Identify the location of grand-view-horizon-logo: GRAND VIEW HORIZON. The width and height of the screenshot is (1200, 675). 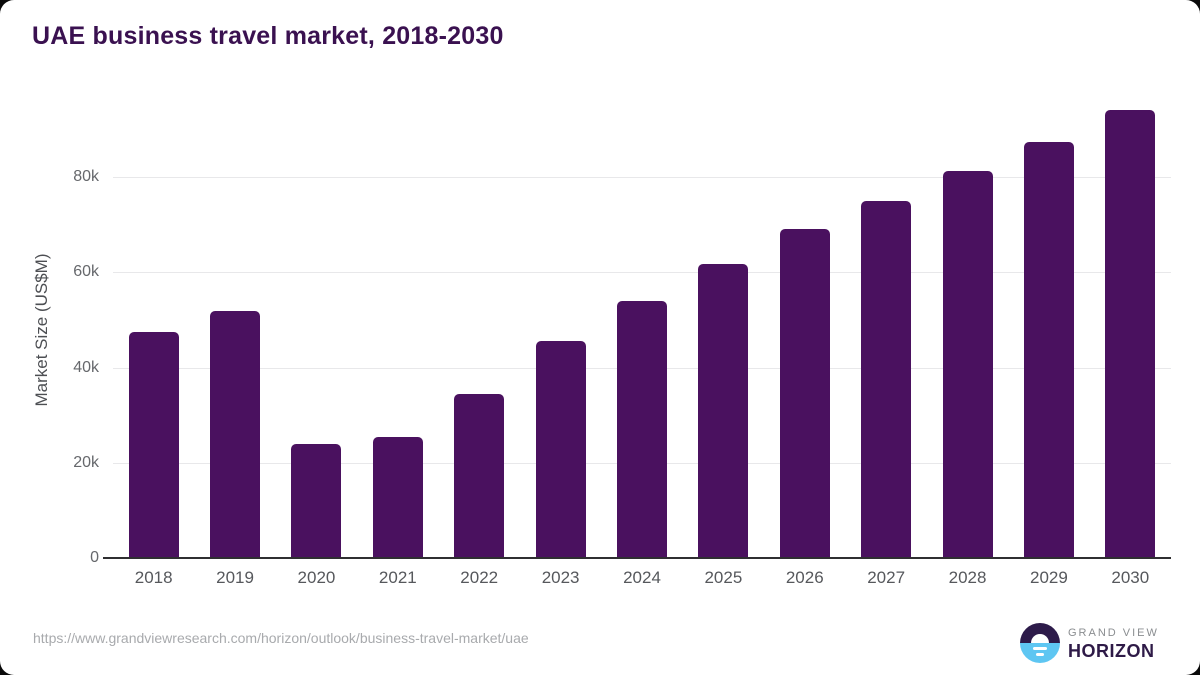
(1095, 643).